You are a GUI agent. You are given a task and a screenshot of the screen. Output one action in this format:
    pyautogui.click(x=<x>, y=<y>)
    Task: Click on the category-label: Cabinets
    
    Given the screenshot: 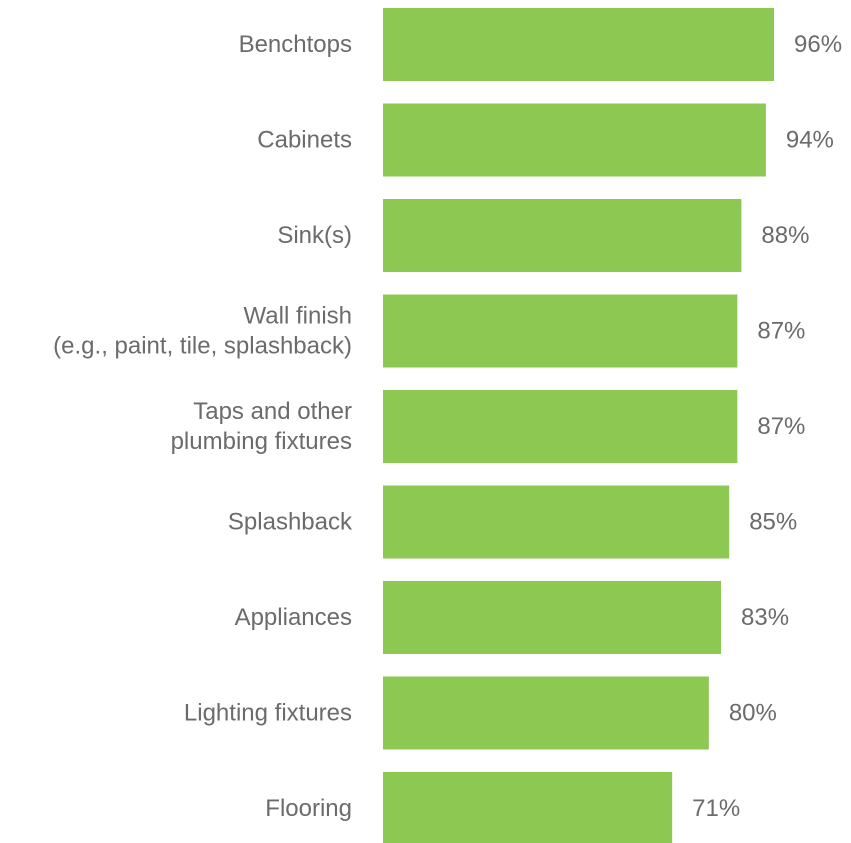 What is the action you would take?
    pyautogui.click(x=304, y=140)
    